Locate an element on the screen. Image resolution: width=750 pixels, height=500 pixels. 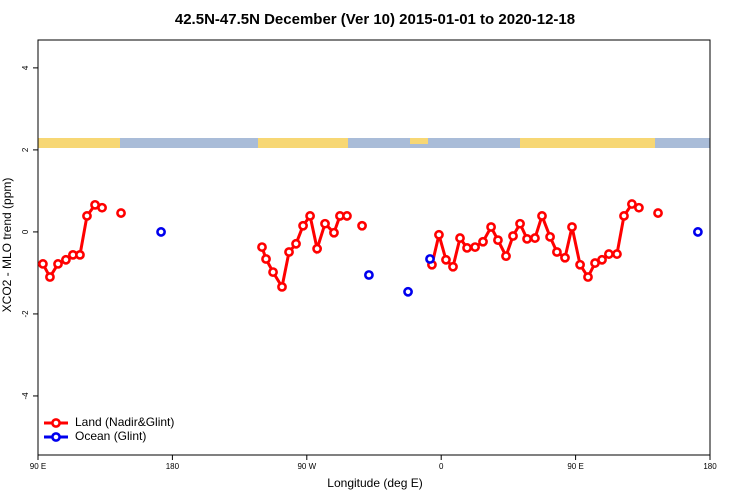
y-axis-label: XCO2 - MLO trend (ppm) is located at coordinates (7, 245).